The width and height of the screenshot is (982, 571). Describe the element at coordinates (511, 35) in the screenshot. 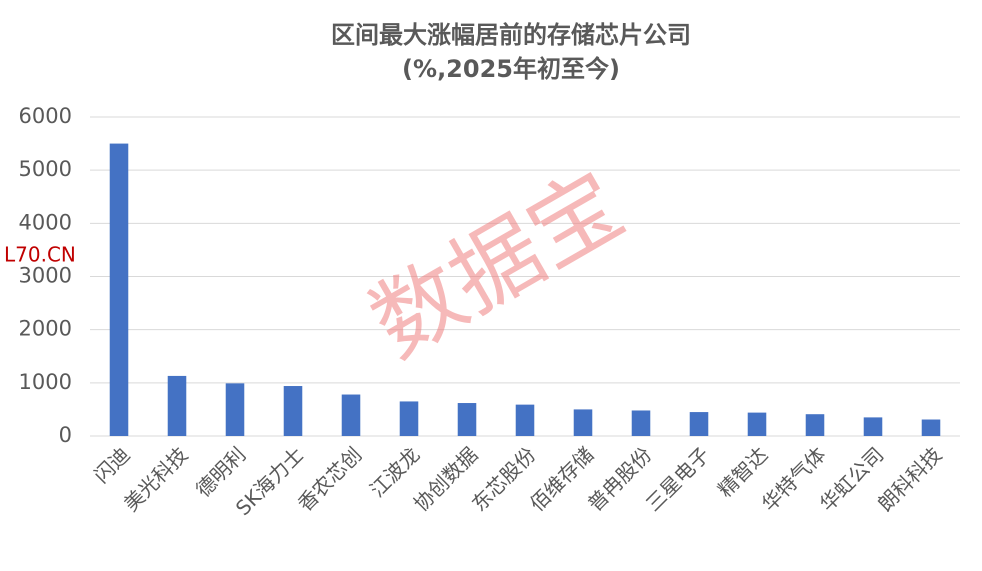

I see `chart-title: 区间最大涨幅居前的存储芯片公司` at that location.